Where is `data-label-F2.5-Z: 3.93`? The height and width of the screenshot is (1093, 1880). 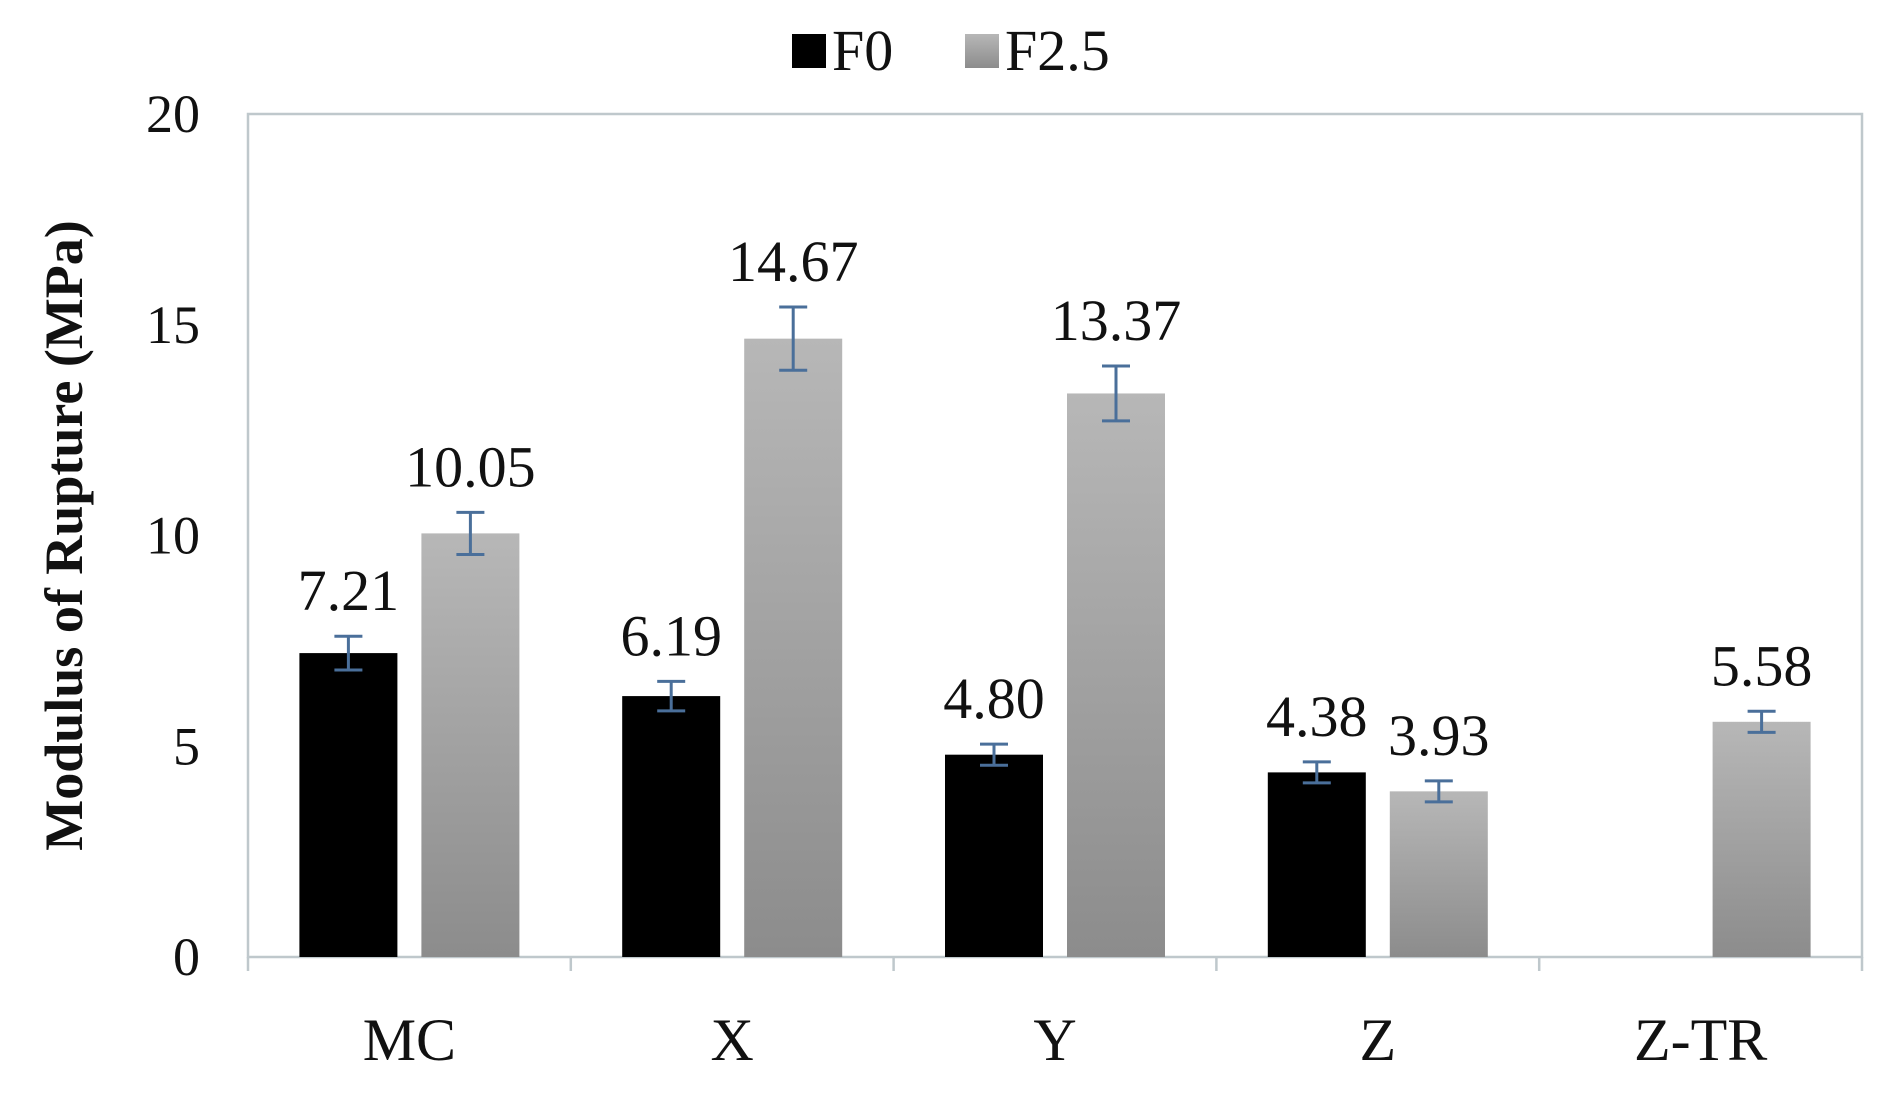 data-label-F2.5-Z: 3.93 is located at coordinates (1439, 735).